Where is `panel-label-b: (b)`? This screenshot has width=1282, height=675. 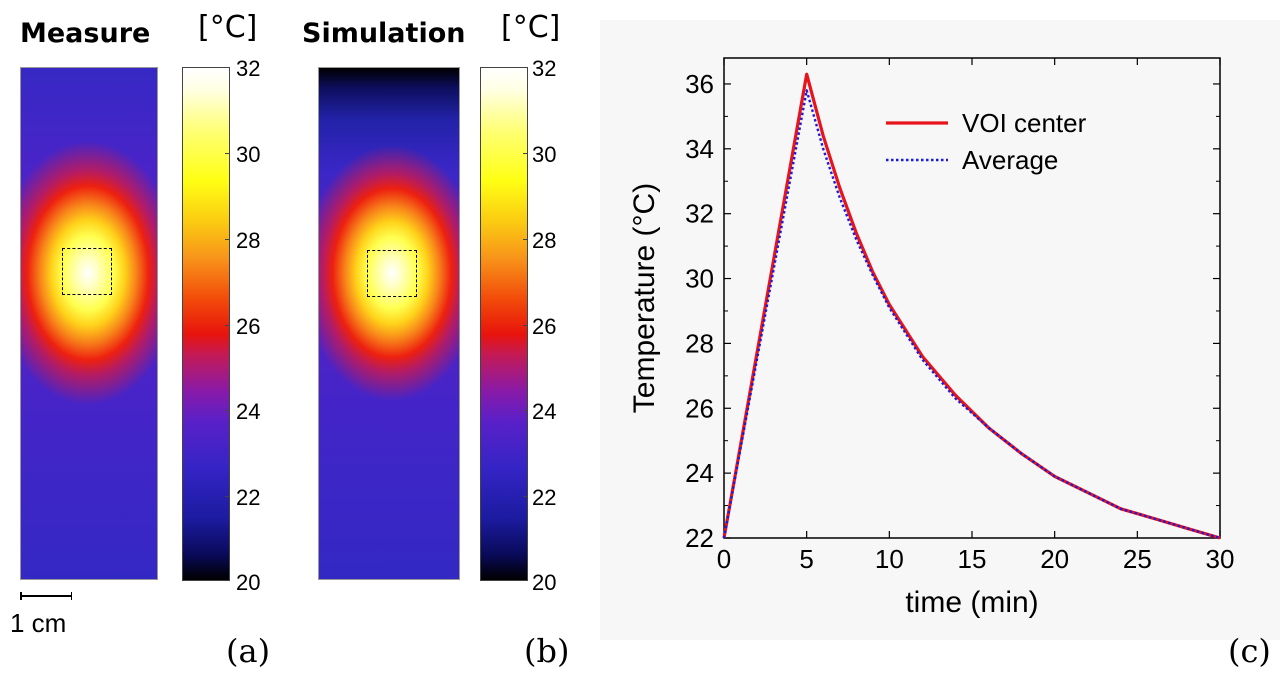
panel-label-b: (b) is located at coordinates (547, 651).